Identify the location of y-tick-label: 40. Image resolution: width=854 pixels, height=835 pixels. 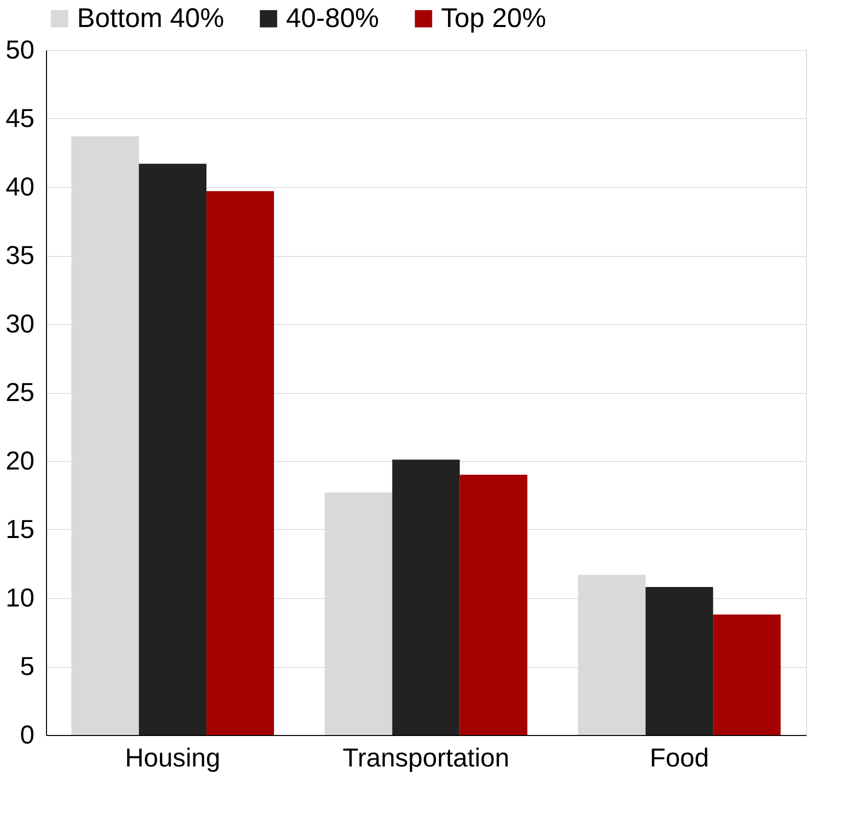
(20, 187).